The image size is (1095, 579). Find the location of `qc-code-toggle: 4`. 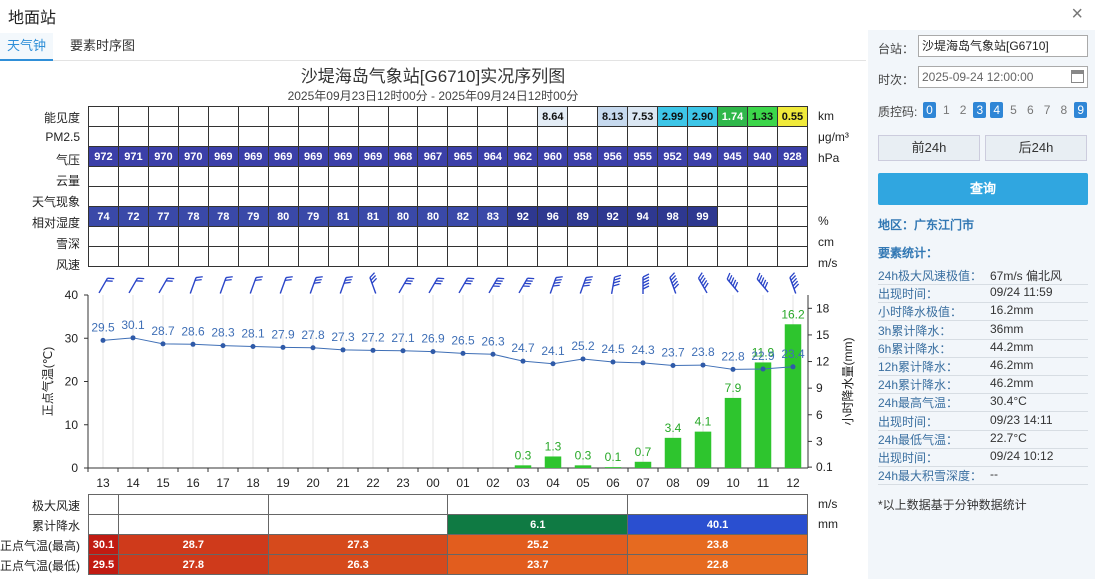

qc-code-toggle: 4 is located at coordinates (997, 110).